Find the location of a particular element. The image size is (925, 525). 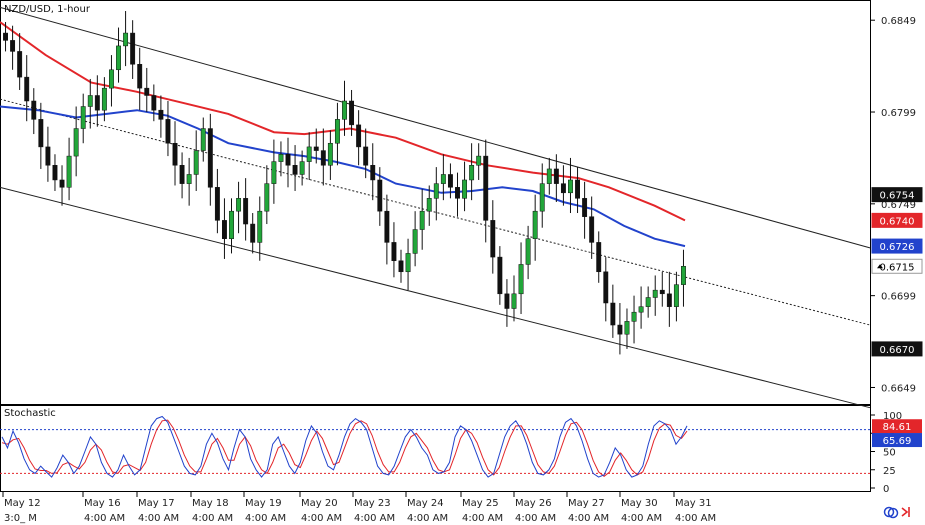

time-tick-date-3: May 18 is located at coordinates (210, 503).